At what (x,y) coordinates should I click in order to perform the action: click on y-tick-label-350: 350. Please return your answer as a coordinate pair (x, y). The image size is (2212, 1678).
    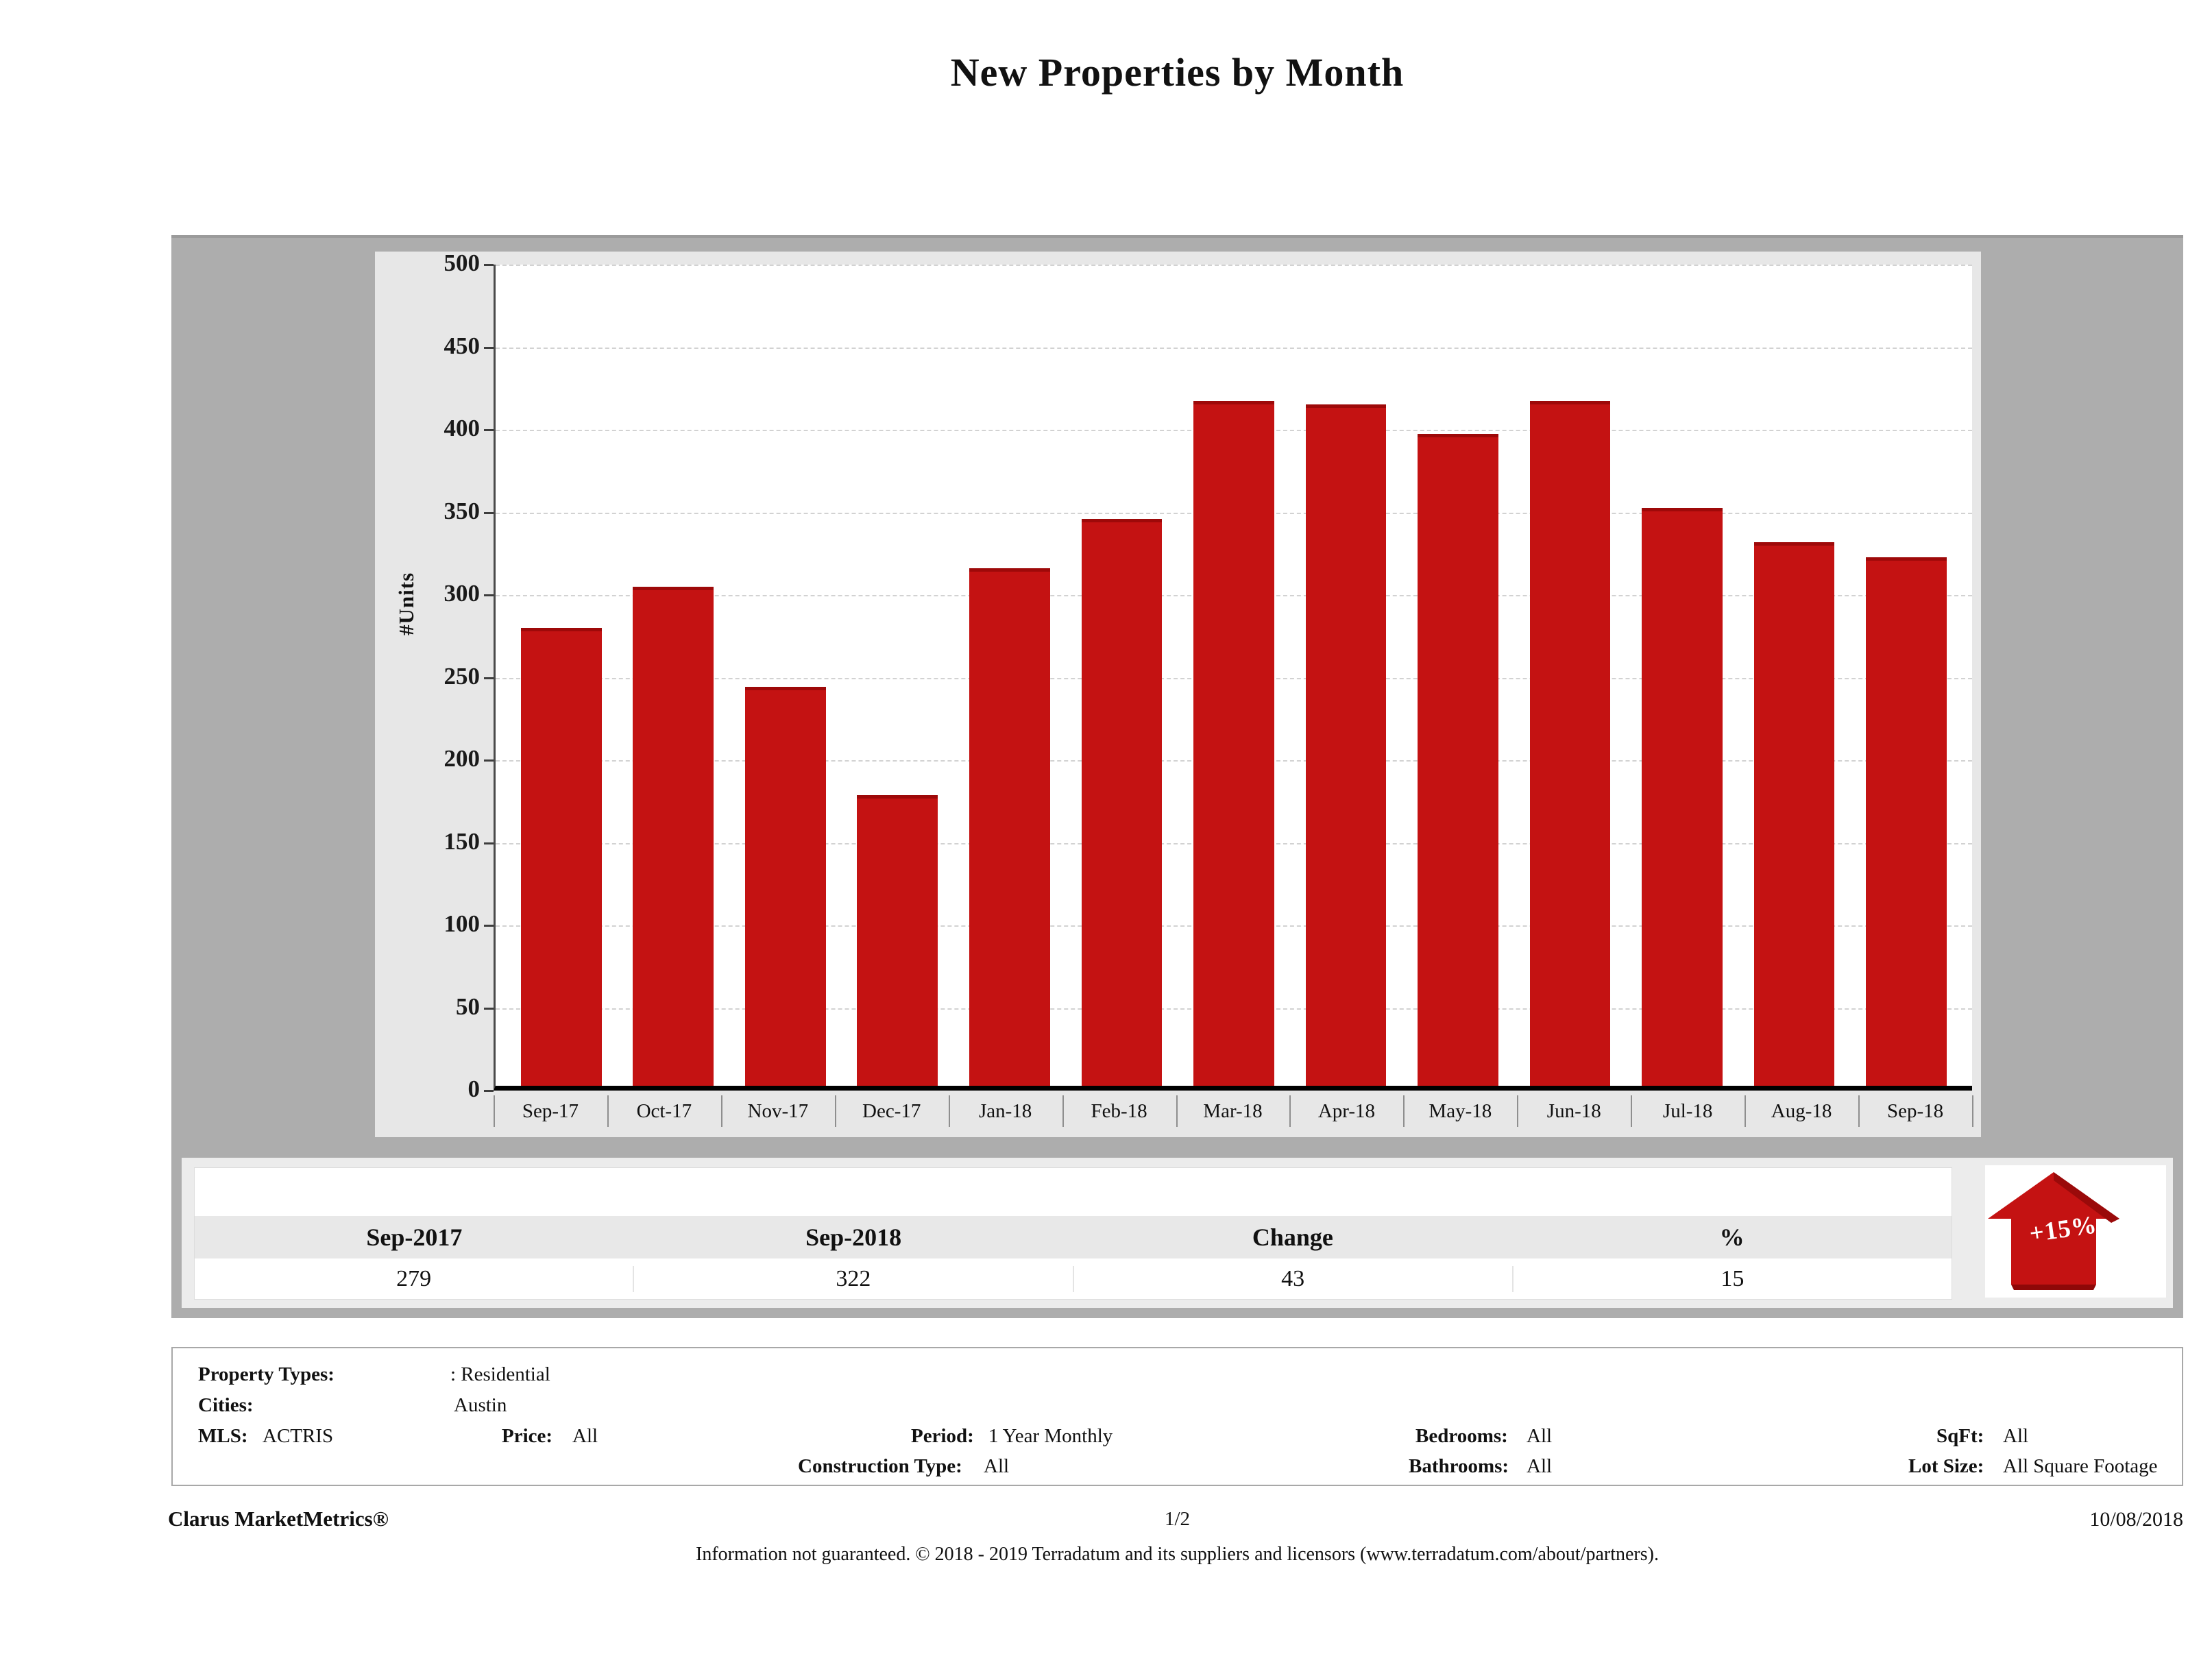
    Looking at the image, I should click on (462, 511).